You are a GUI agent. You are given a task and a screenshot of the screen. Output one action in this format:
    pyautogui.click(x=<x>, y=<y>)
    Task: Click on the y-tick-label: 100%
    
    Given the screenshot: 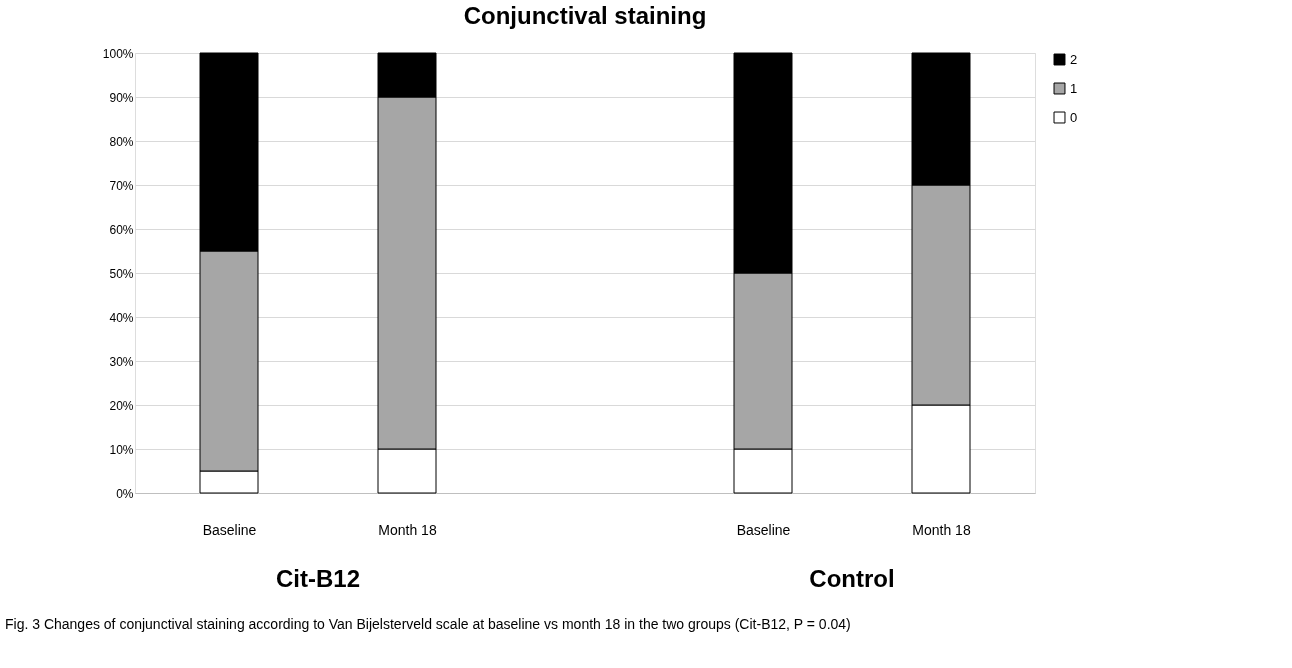 What is the action you would take?
    pyautogui.click(x=118, y=53)
    